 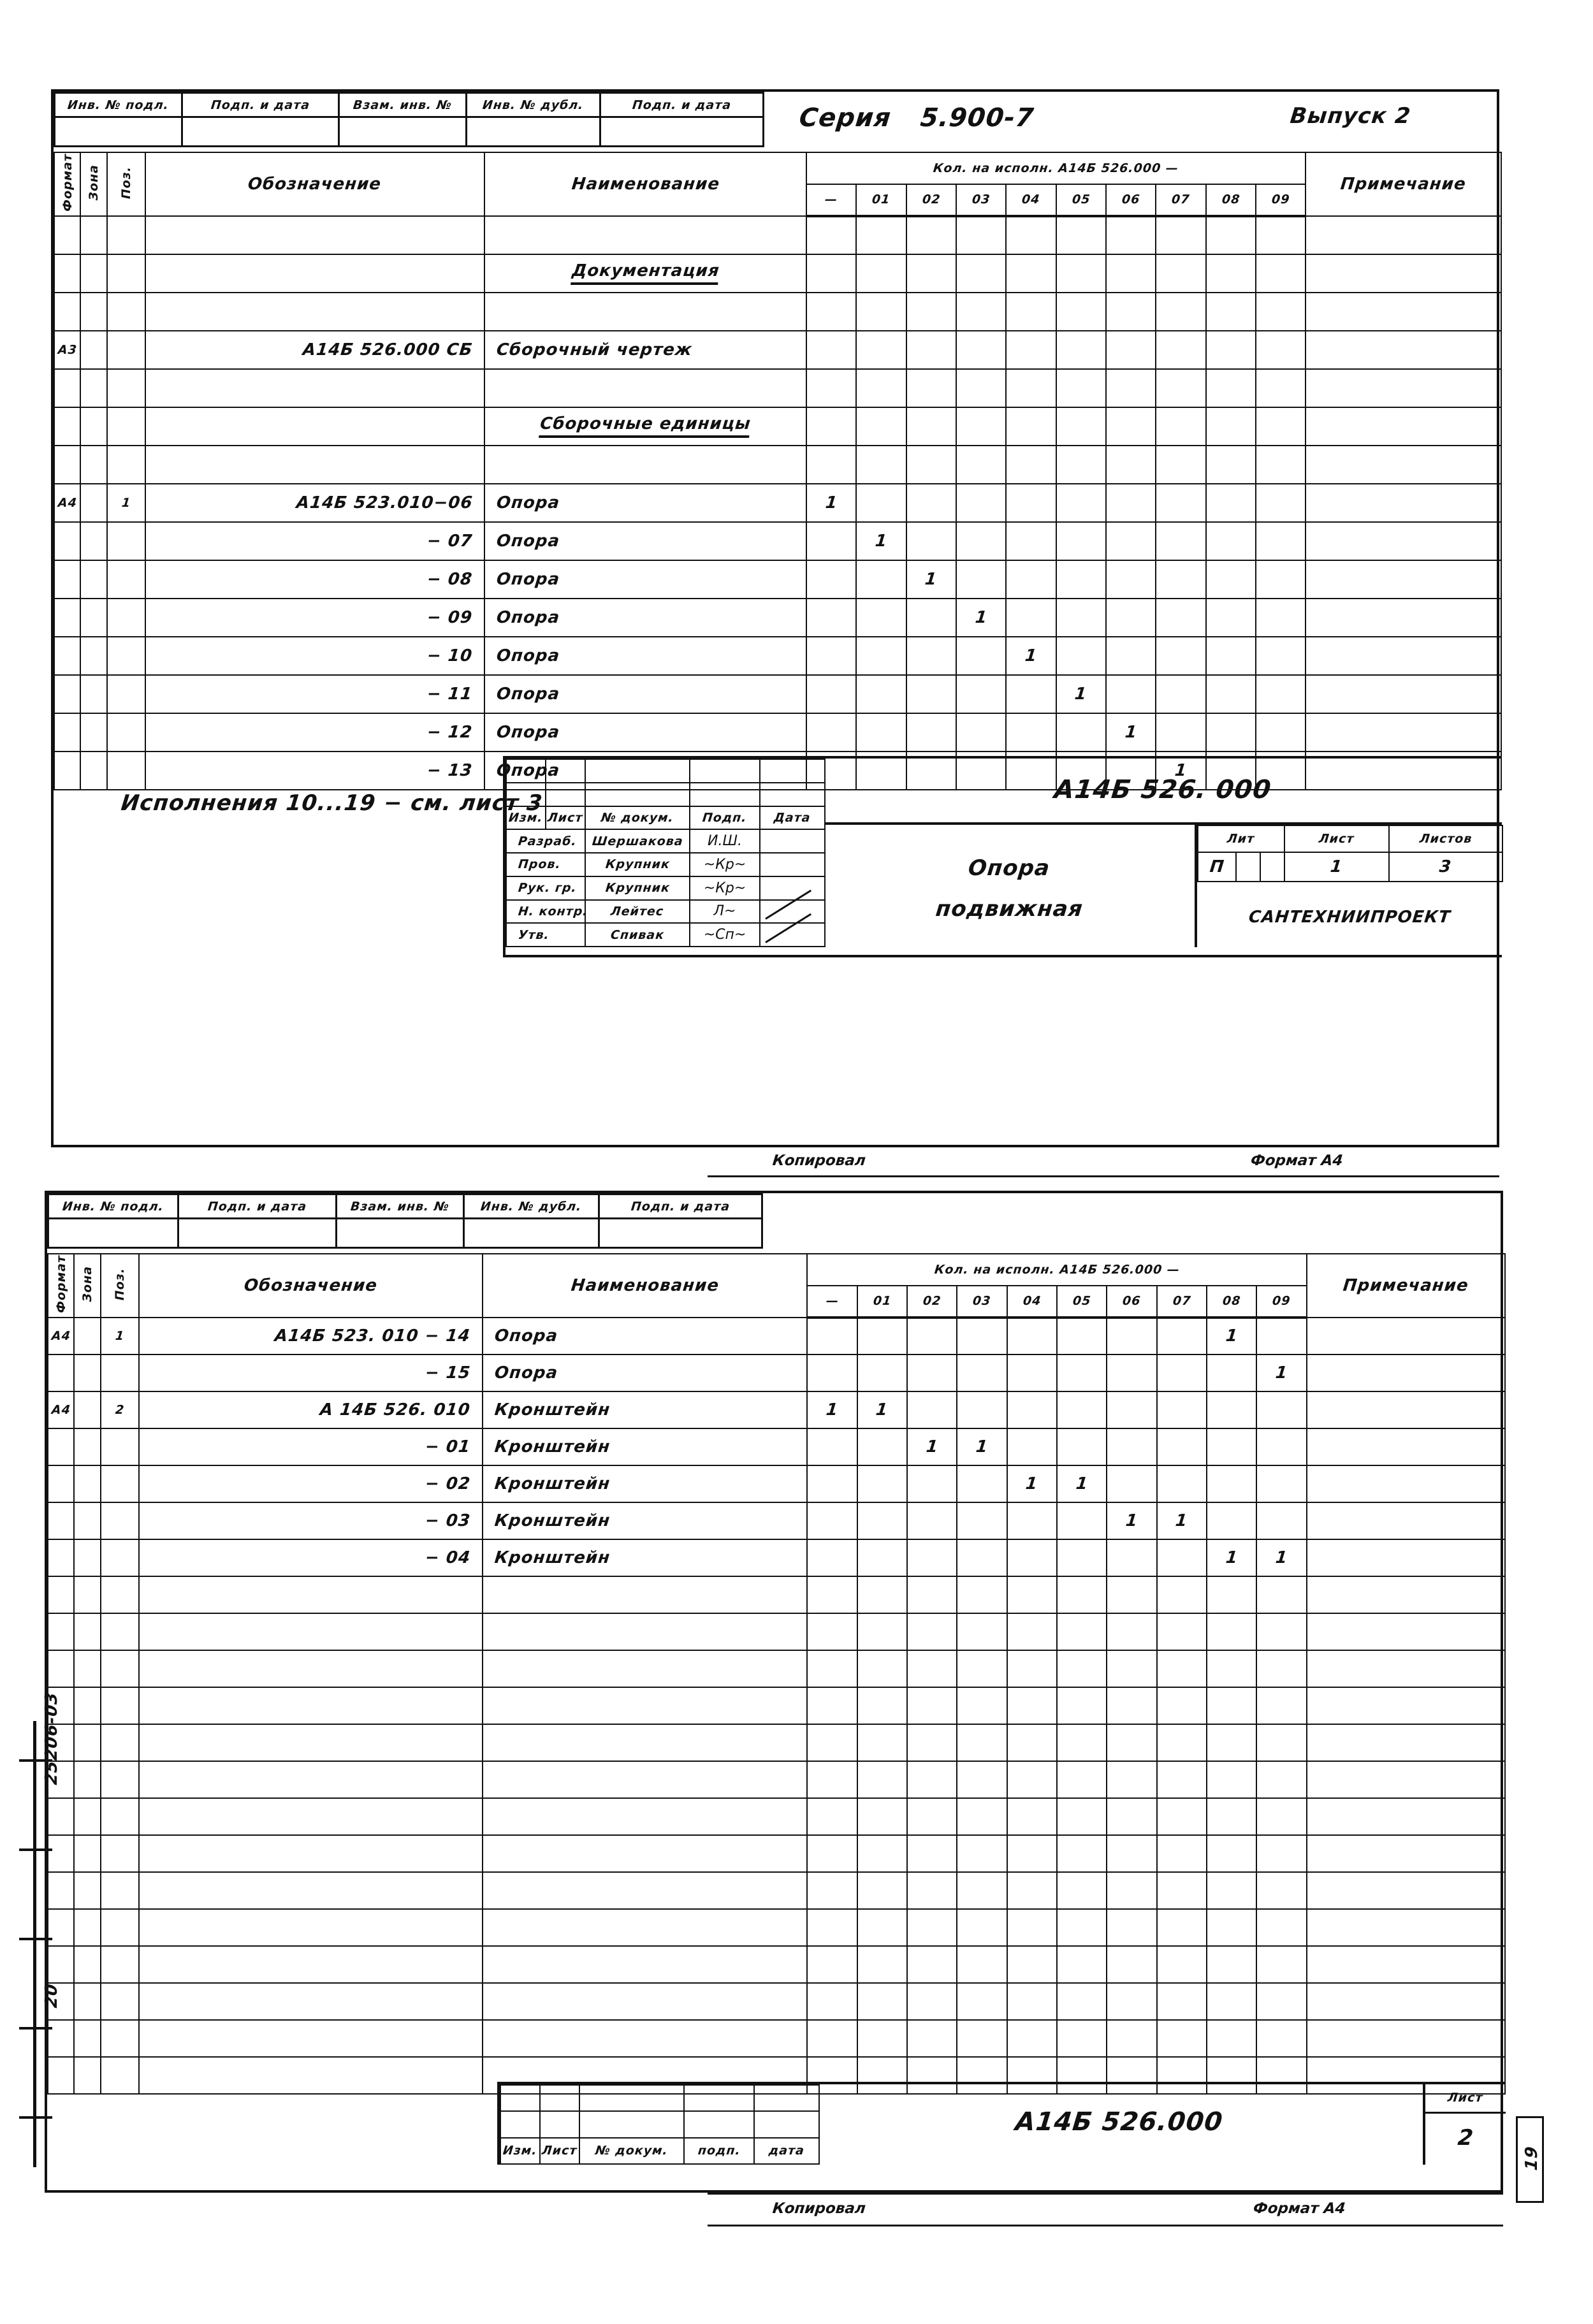 I want to click on cell-pos: 1, so click(x=126, y=503).